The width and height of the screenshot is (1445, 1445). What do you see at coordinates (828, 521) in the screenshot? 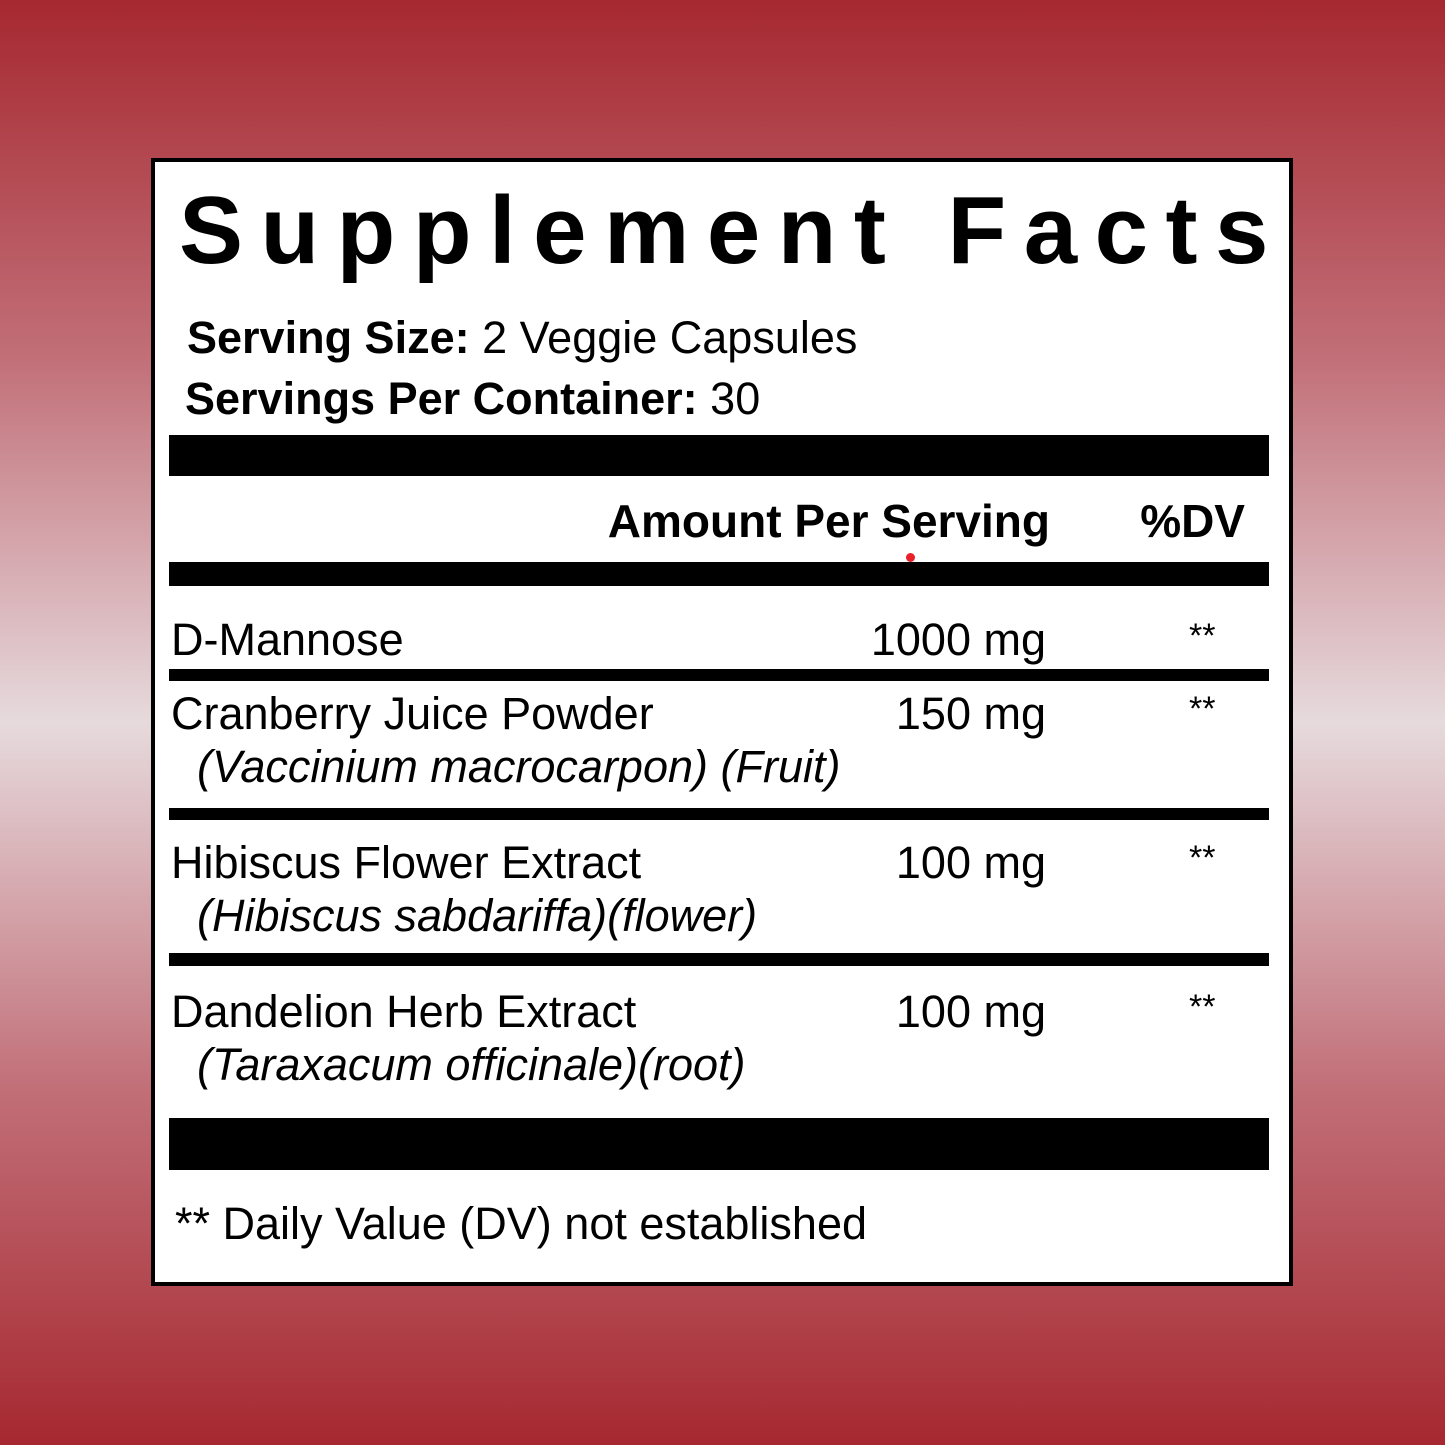
I see `amount-per-serving-header: Amount Per Serving` at bounding box center [828, 521].